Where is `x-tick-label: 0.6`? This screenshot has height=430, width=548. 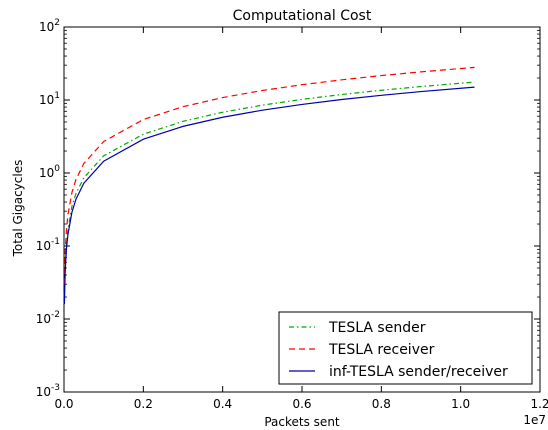 x-tick-label: 0.6 is located at coordinates (301, 404).